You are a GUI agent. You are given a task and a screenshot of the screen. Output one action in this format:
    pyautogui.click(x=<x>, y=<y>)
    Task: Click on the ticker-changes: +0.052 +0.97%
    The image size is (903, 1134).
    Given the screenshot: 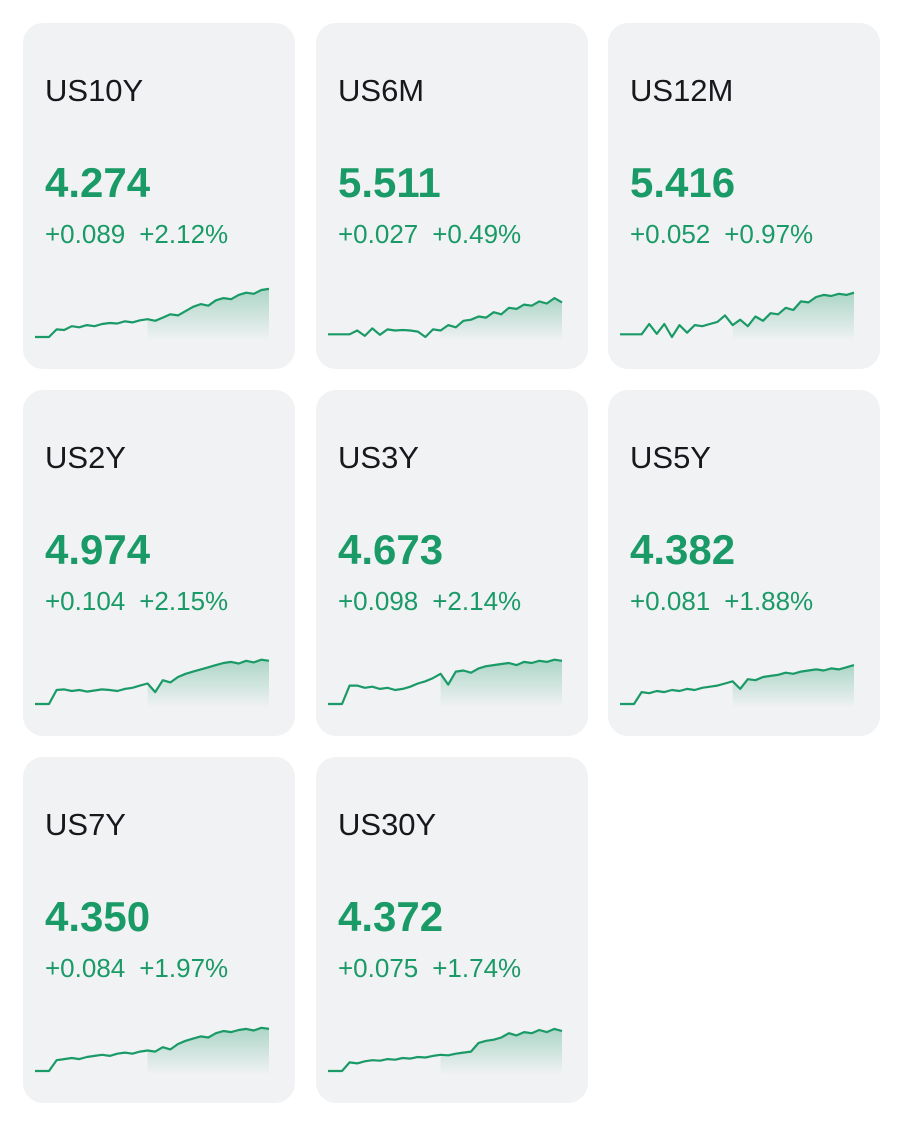 What is the action you would take?
    pyautogui.click(x=721, y=234)
    